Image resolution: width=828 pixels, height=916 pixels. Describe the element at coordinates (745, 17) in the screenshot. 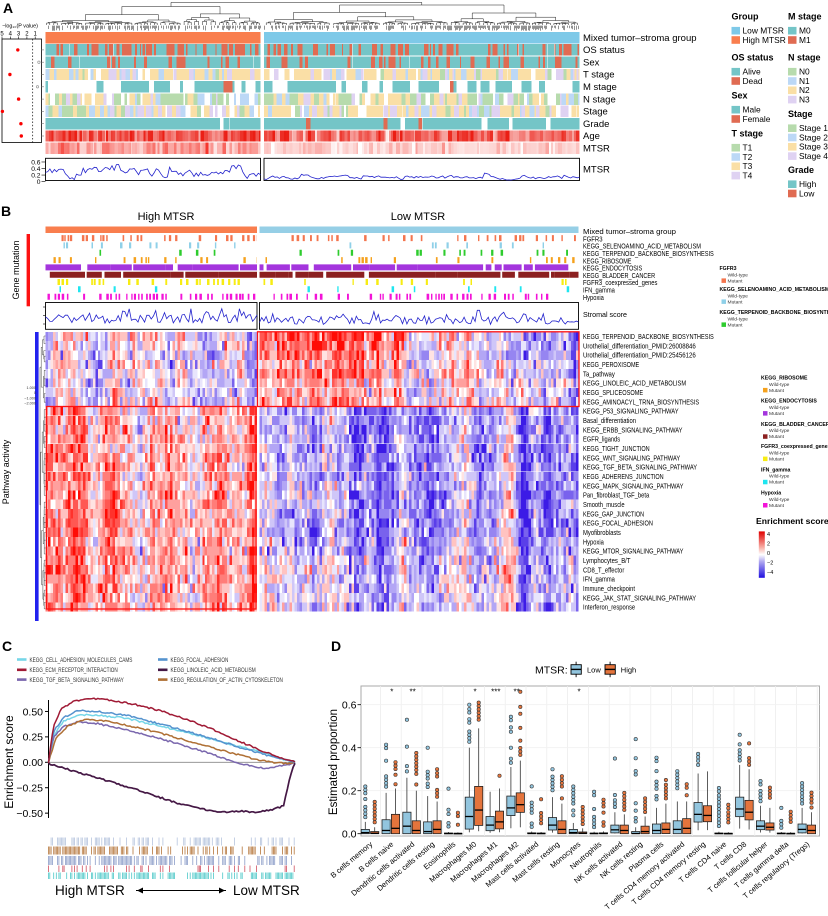

I see `svg-text: Group` at that location.